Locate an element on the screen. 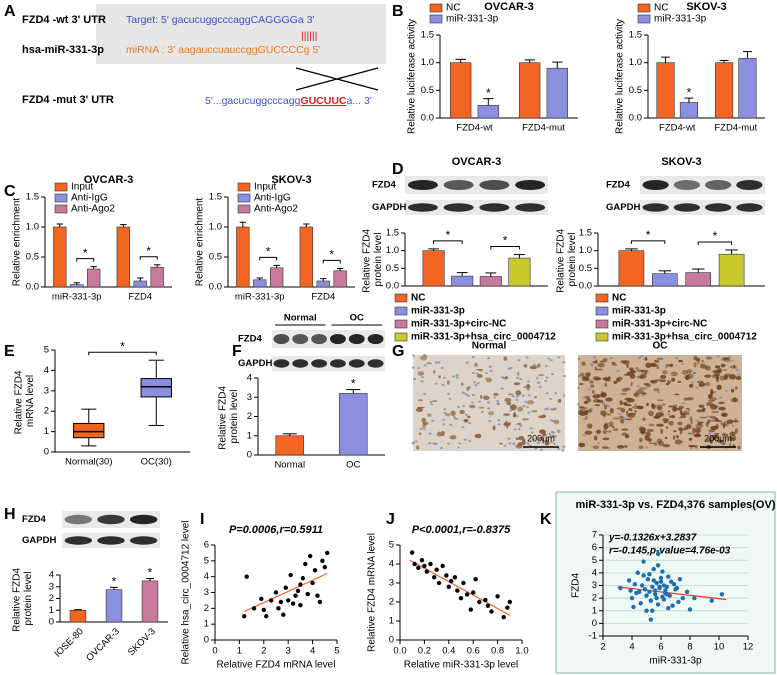  y-tick-label: 6 is located at coordinates (206, 545).